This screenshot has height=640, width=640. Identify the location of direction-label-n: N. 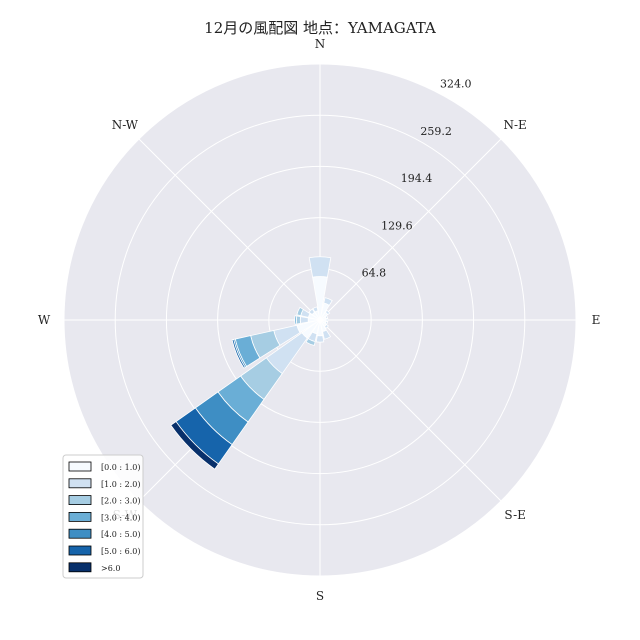
(320, 44).